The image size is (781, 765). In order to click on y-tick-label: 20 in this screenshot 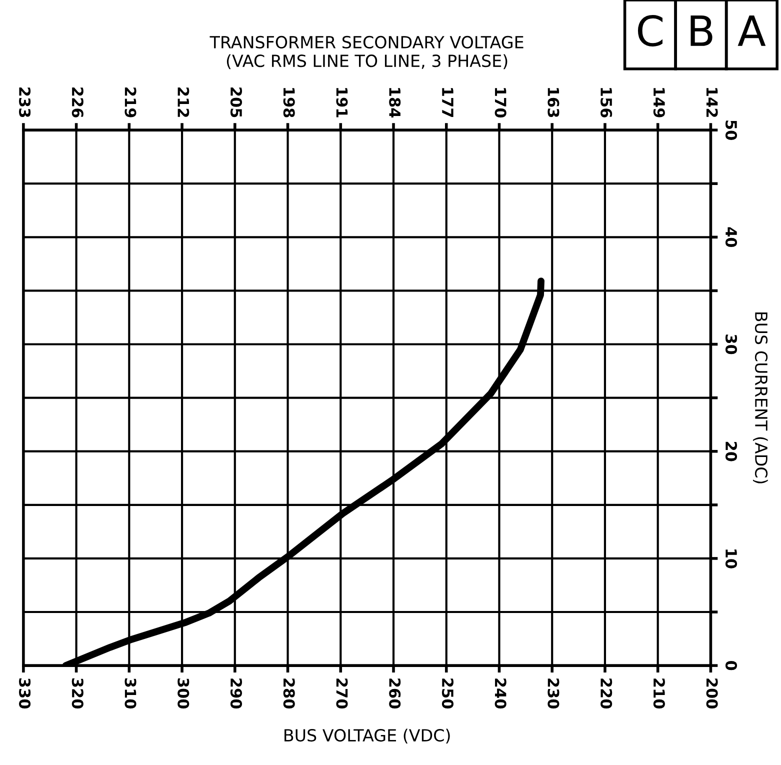, I will do `click(731, 452)`.